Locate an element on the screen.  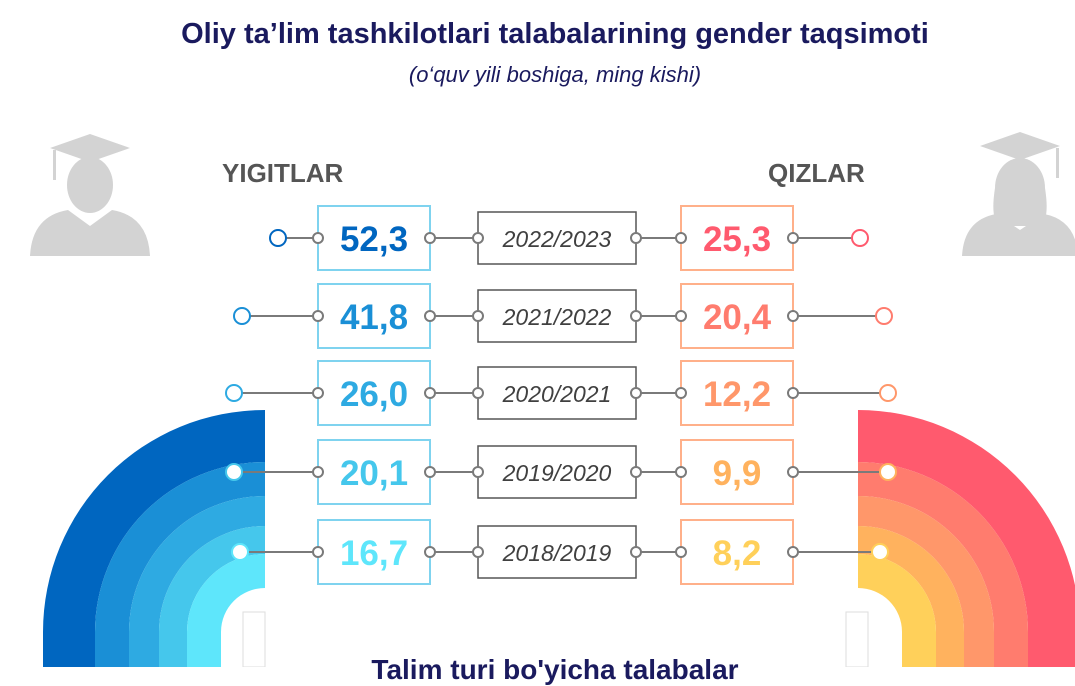
graduate-male-icon is located at coordinates (90, 195).